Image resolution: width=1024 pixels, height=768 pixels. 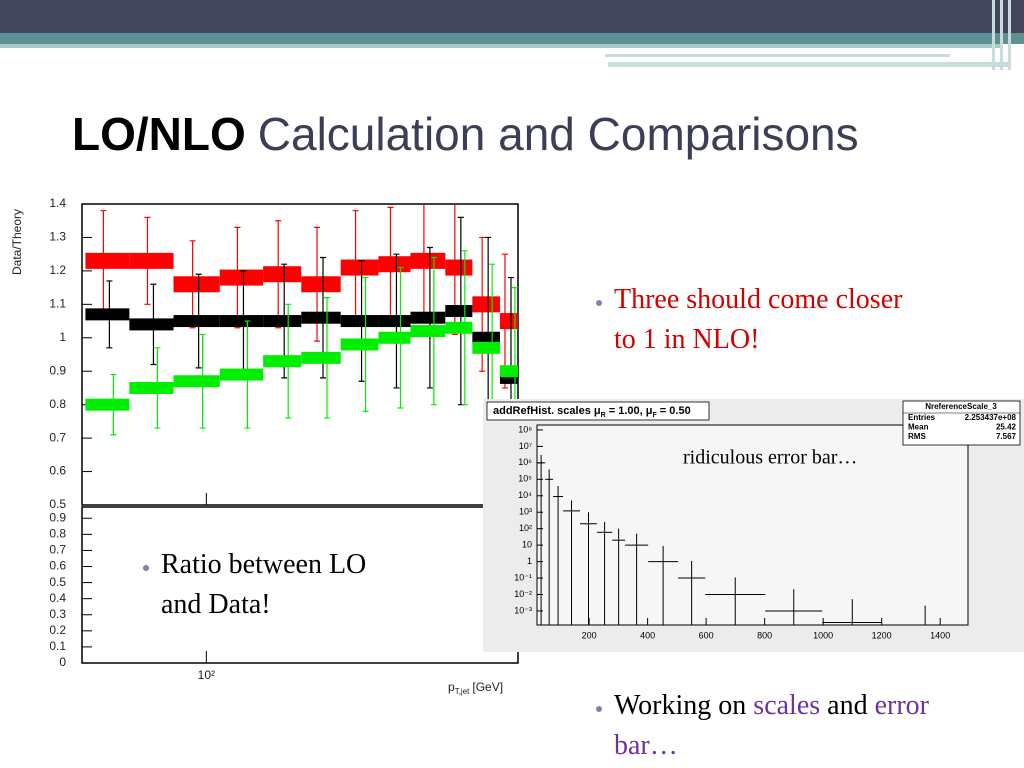 What do you see at coordinates (525, 495) in the screenshot?
I see `y-tick-label: 10⁴` at bounding box center [525, 495].